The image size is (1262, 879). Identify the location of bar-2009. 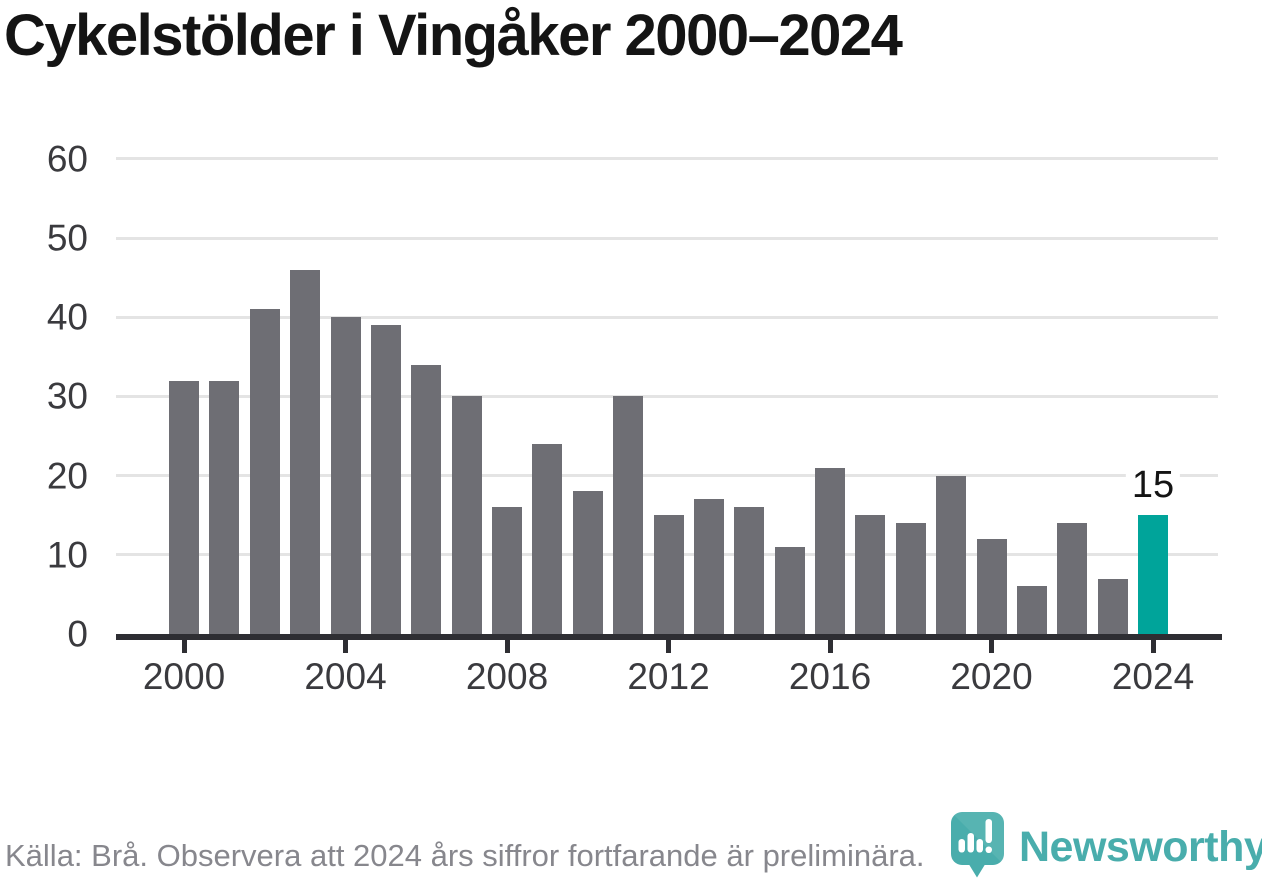
(547, 538).